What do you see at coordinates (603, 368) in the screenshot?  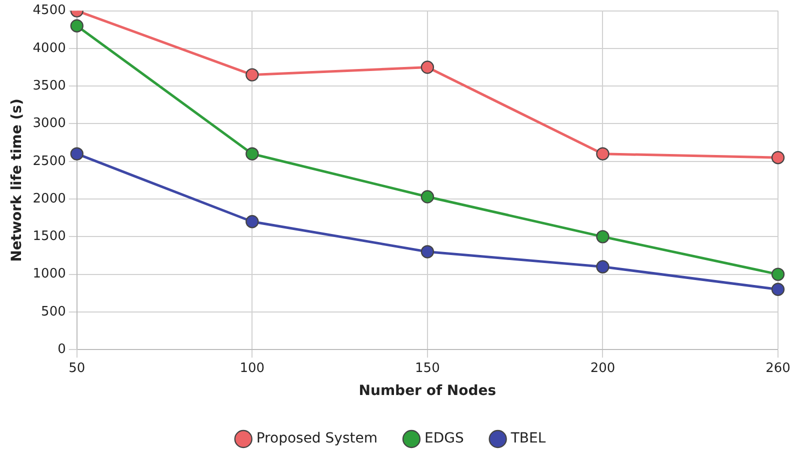 I see `x-tick-label: 200` at bounding box center [603, 368].